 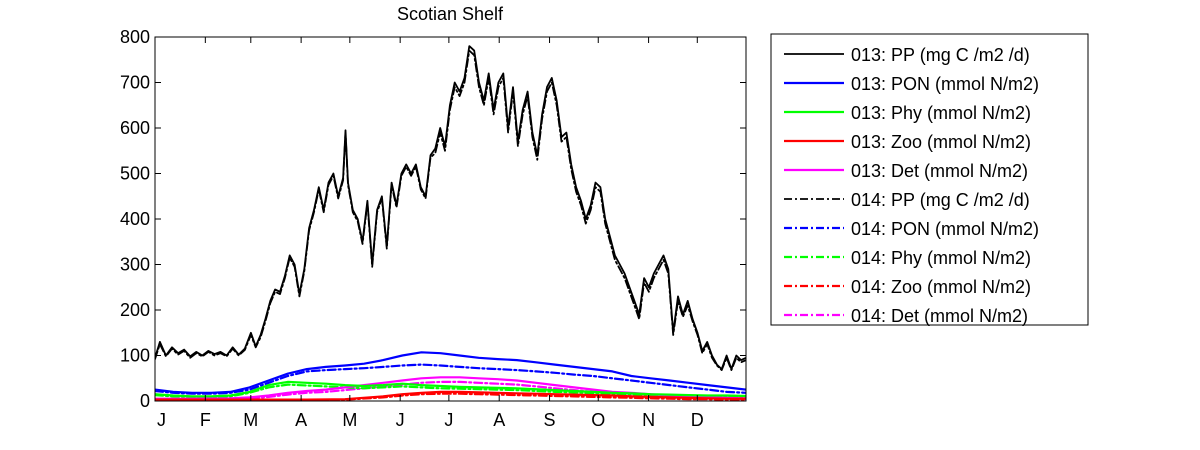 What do you see at coordinates (135, 219) in the screenshot?
I see `y-tick-label-4: 400` at bounding box center [135, 219].